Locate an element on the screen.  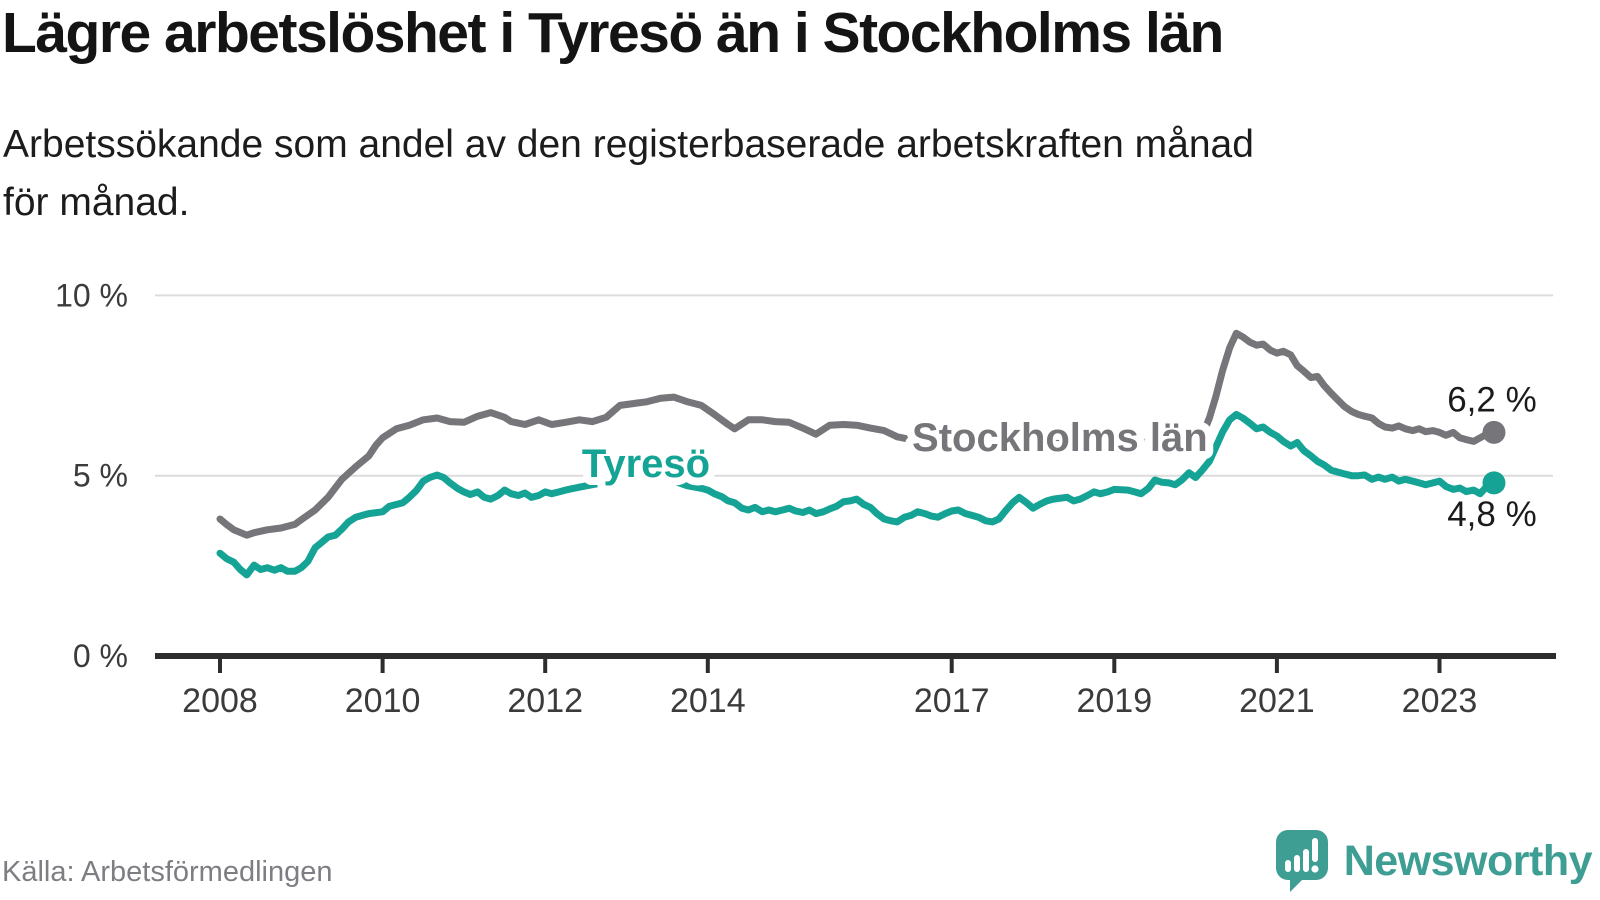
newsworthy-wordmark: Newsworthy is located at coordinates (1468, 860).